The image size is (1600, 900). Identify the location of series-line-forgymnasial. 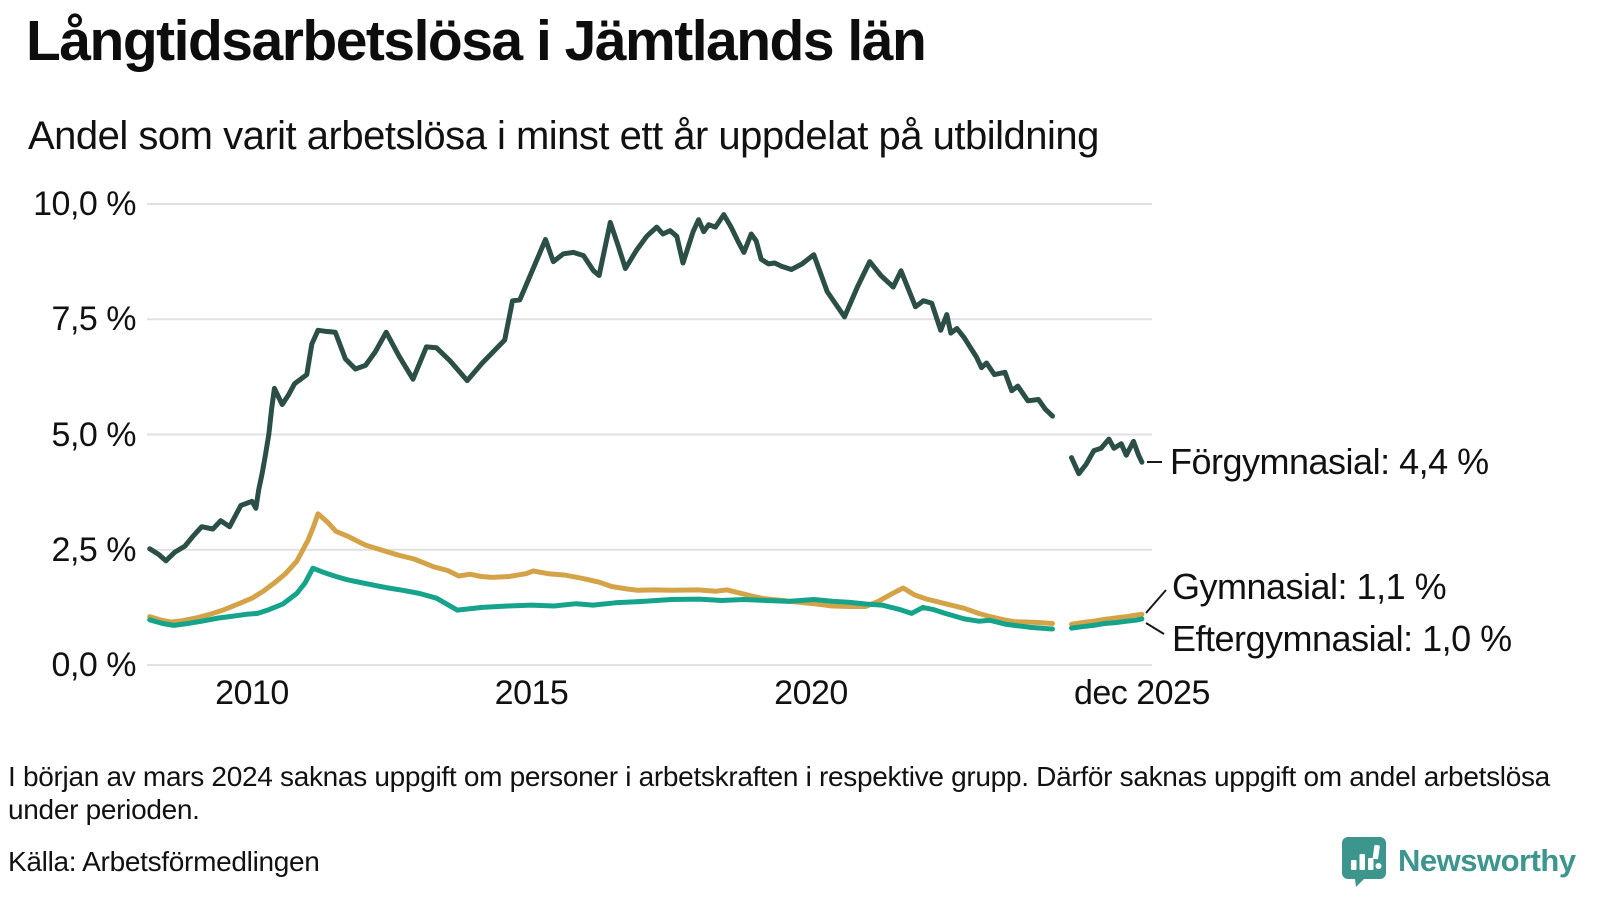
(1107, 456).